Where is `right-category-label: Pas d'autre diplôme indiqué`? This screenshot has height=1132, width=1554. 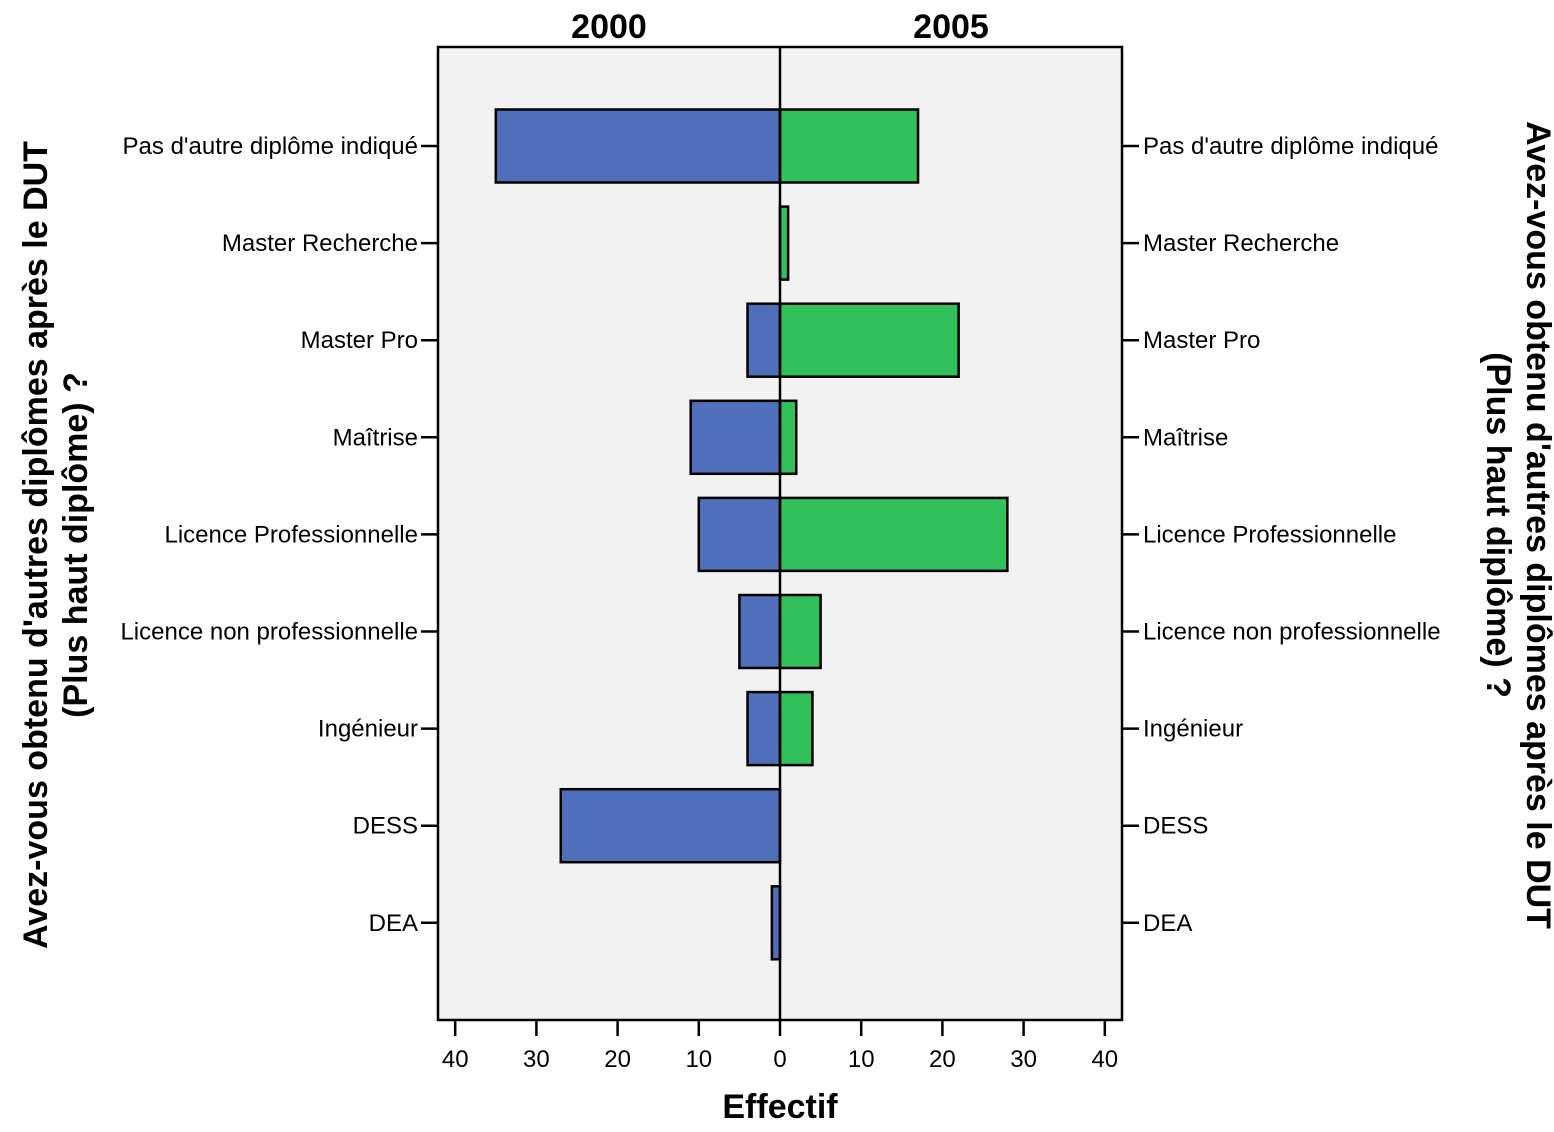 right-category-label: Pas d'autre diplôme indiqué is located at coordinates (1290, 146).